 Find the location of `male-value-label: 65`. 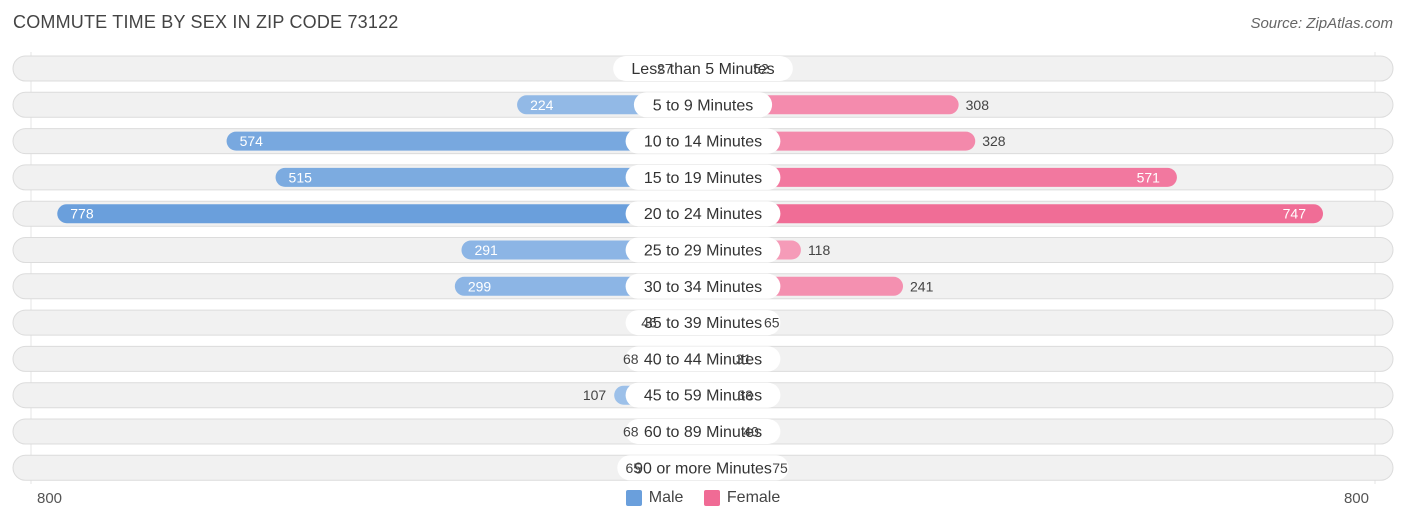

male-value-label: 65 is located at coordinates (633, 468).